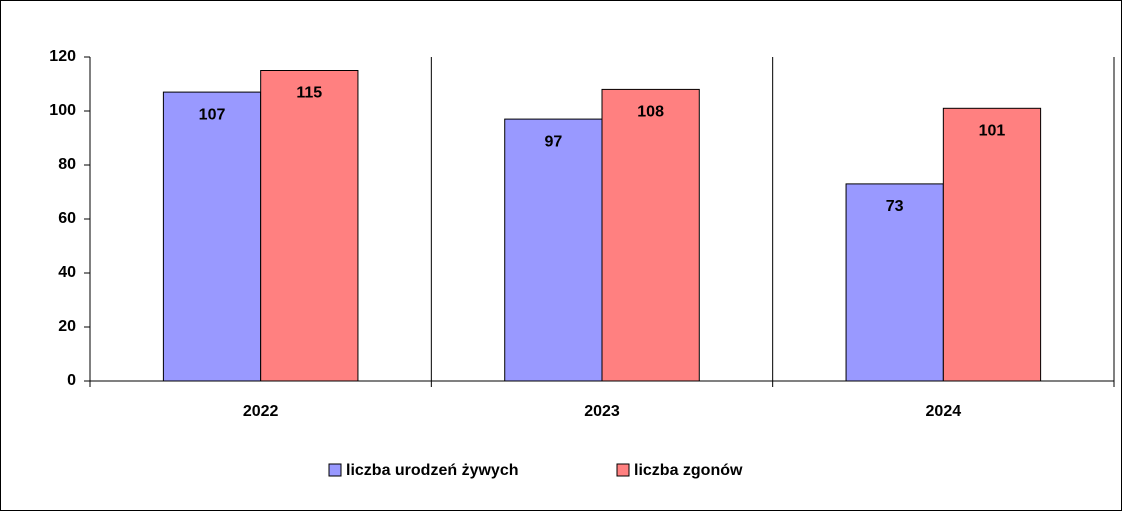 This screenshot has width=1122, height=511. I want to click on legend-label: liczba urodzeń żywych, so click(432, 470).